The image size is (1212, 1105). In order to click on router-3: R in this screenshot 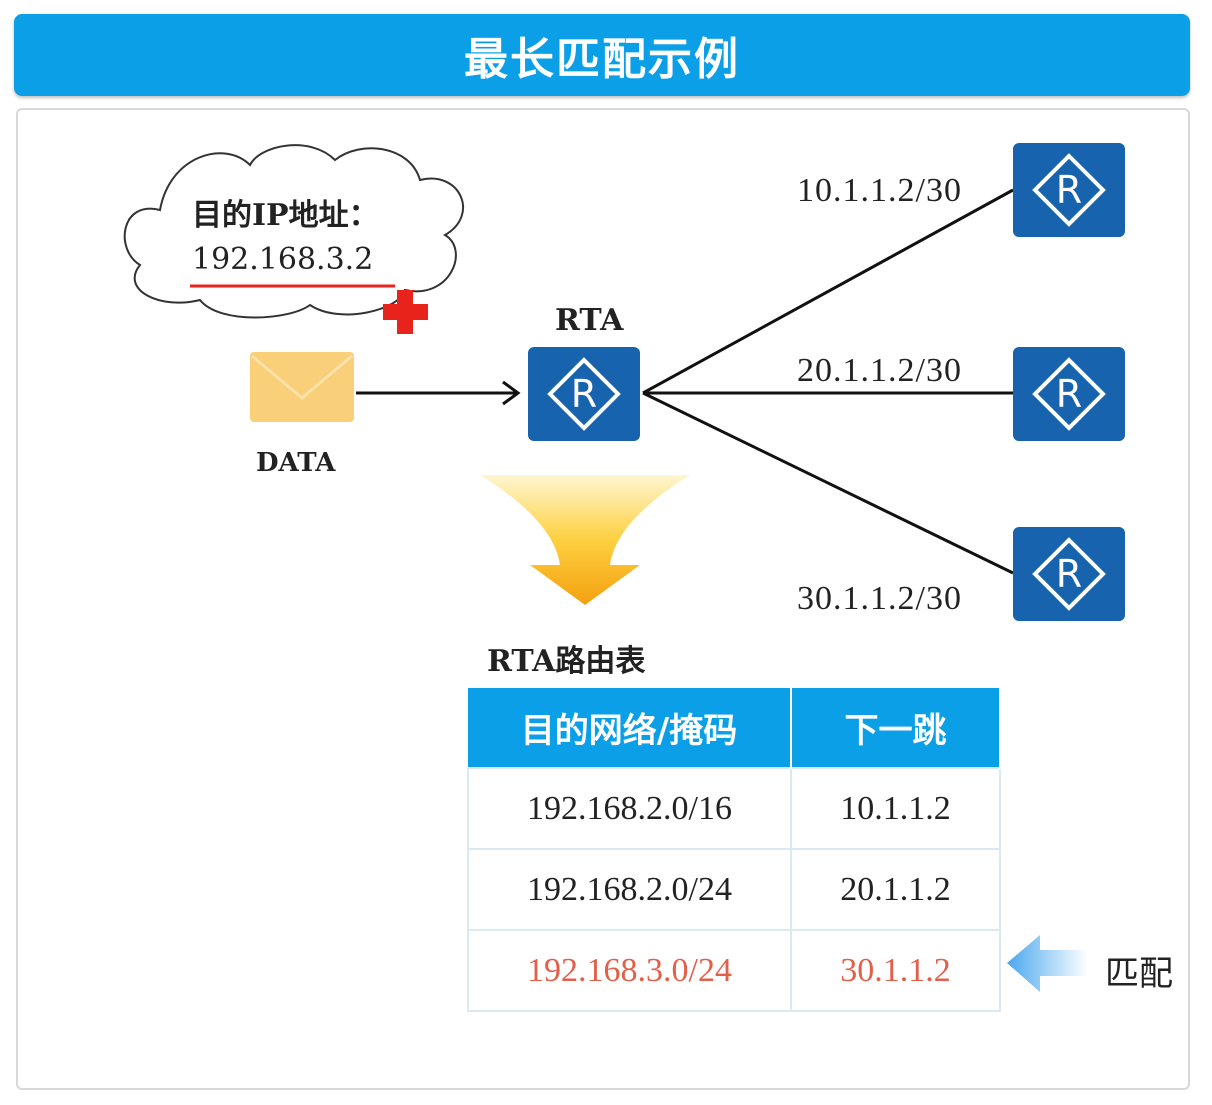, I will do `click(1069, 574)`.